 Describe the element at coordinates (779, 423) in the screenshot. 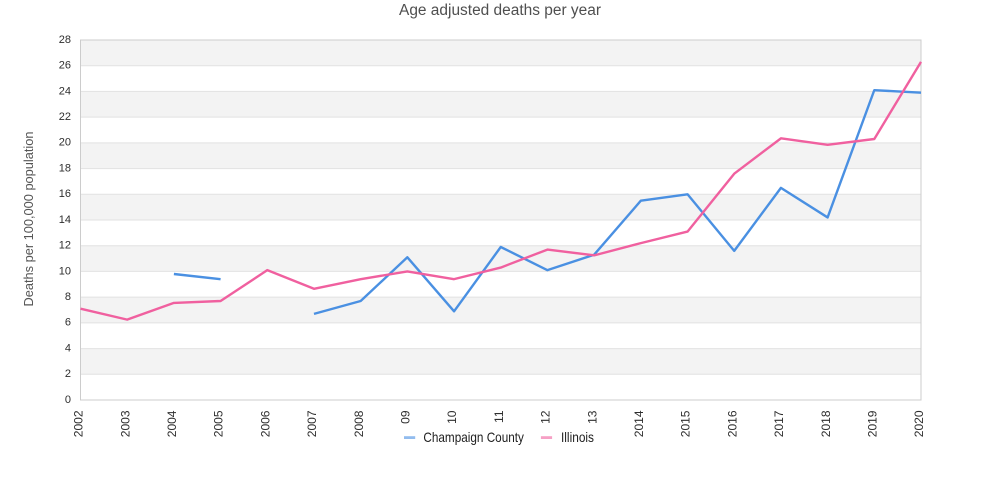

I see `svg-text: 2017` at that location.